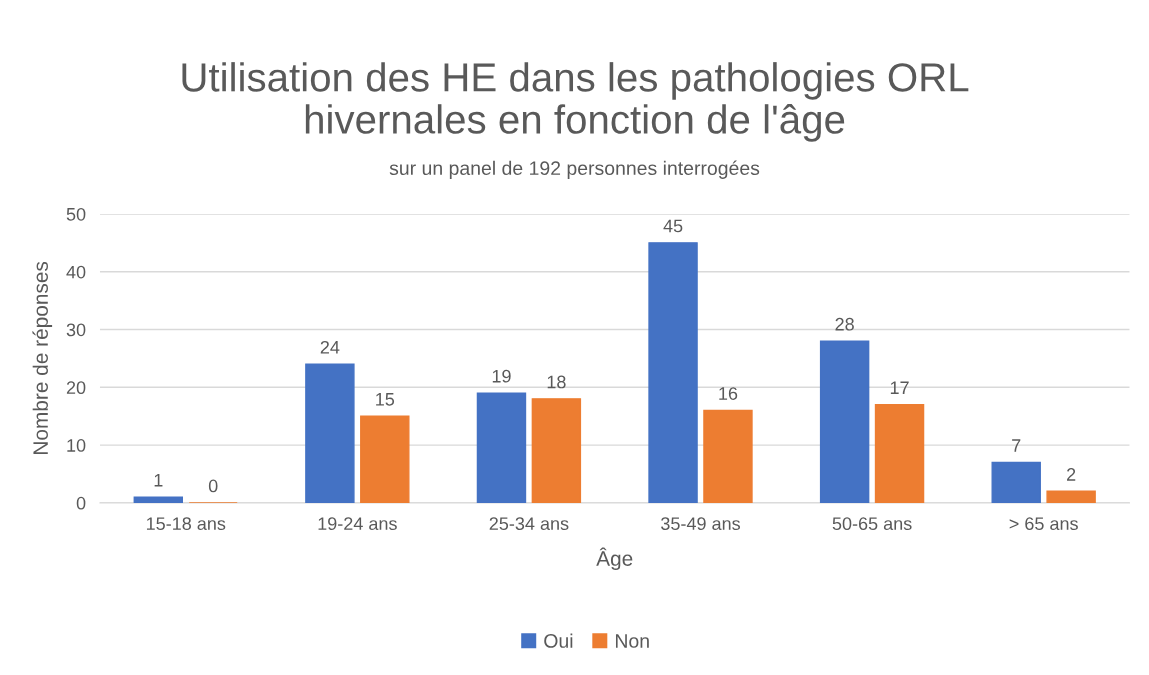  What do you see at coordinates (76, 445) in the screenshot?
I see `y-tick-label: 10` at bounding box center [76, 445].